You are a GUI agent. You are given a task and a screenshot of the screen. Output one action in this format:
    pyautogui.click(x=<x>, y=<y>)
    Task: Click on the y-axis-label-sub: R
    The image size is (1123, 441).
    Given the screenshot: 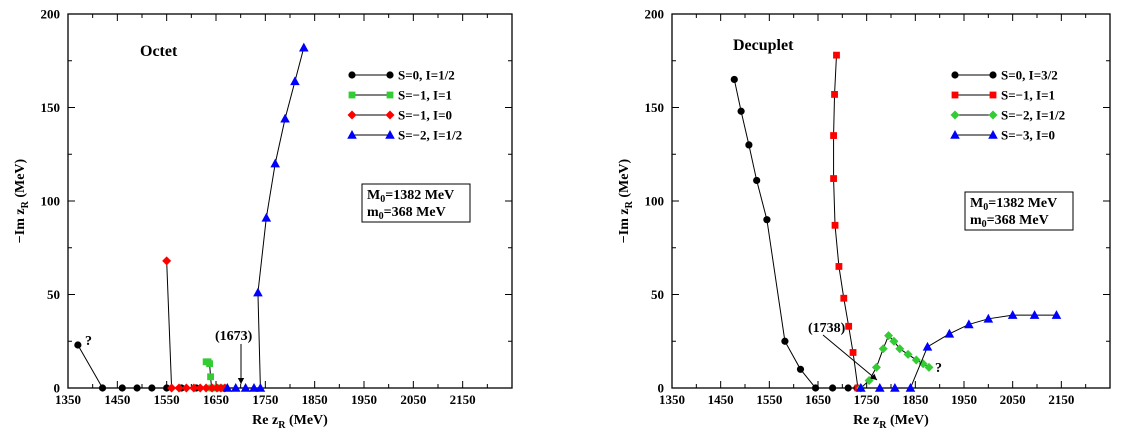 What is the action you would take?
    pyautogui.click(x=629, y=204)
    